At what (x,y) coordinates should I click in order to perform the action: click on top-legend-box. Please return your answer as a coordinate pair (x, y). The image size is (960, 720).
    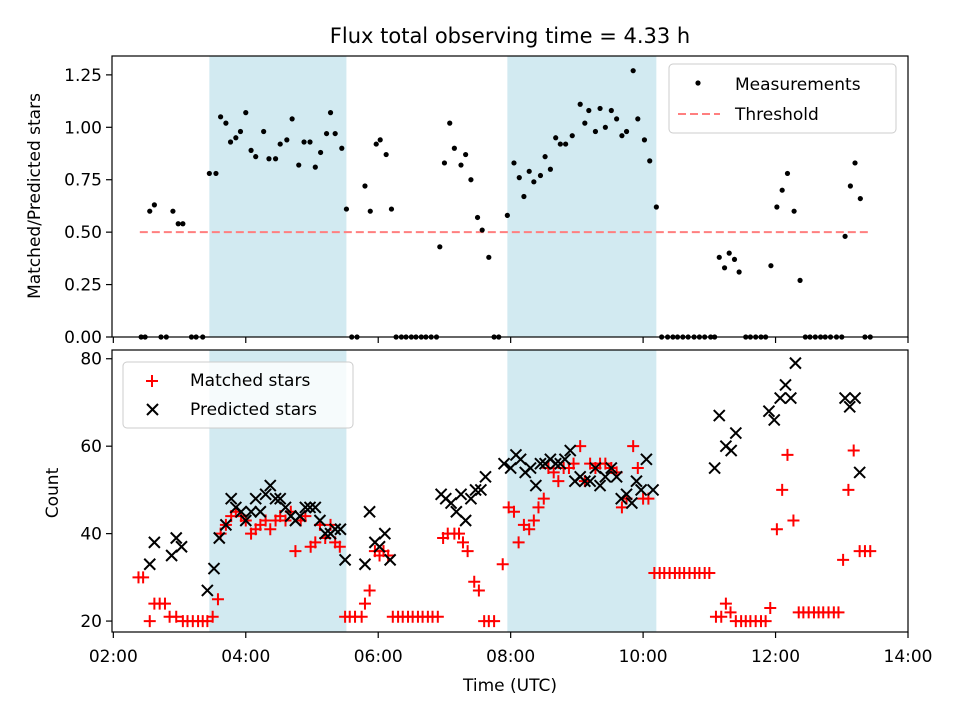
    Looking at the image, I should click on (782, 98).